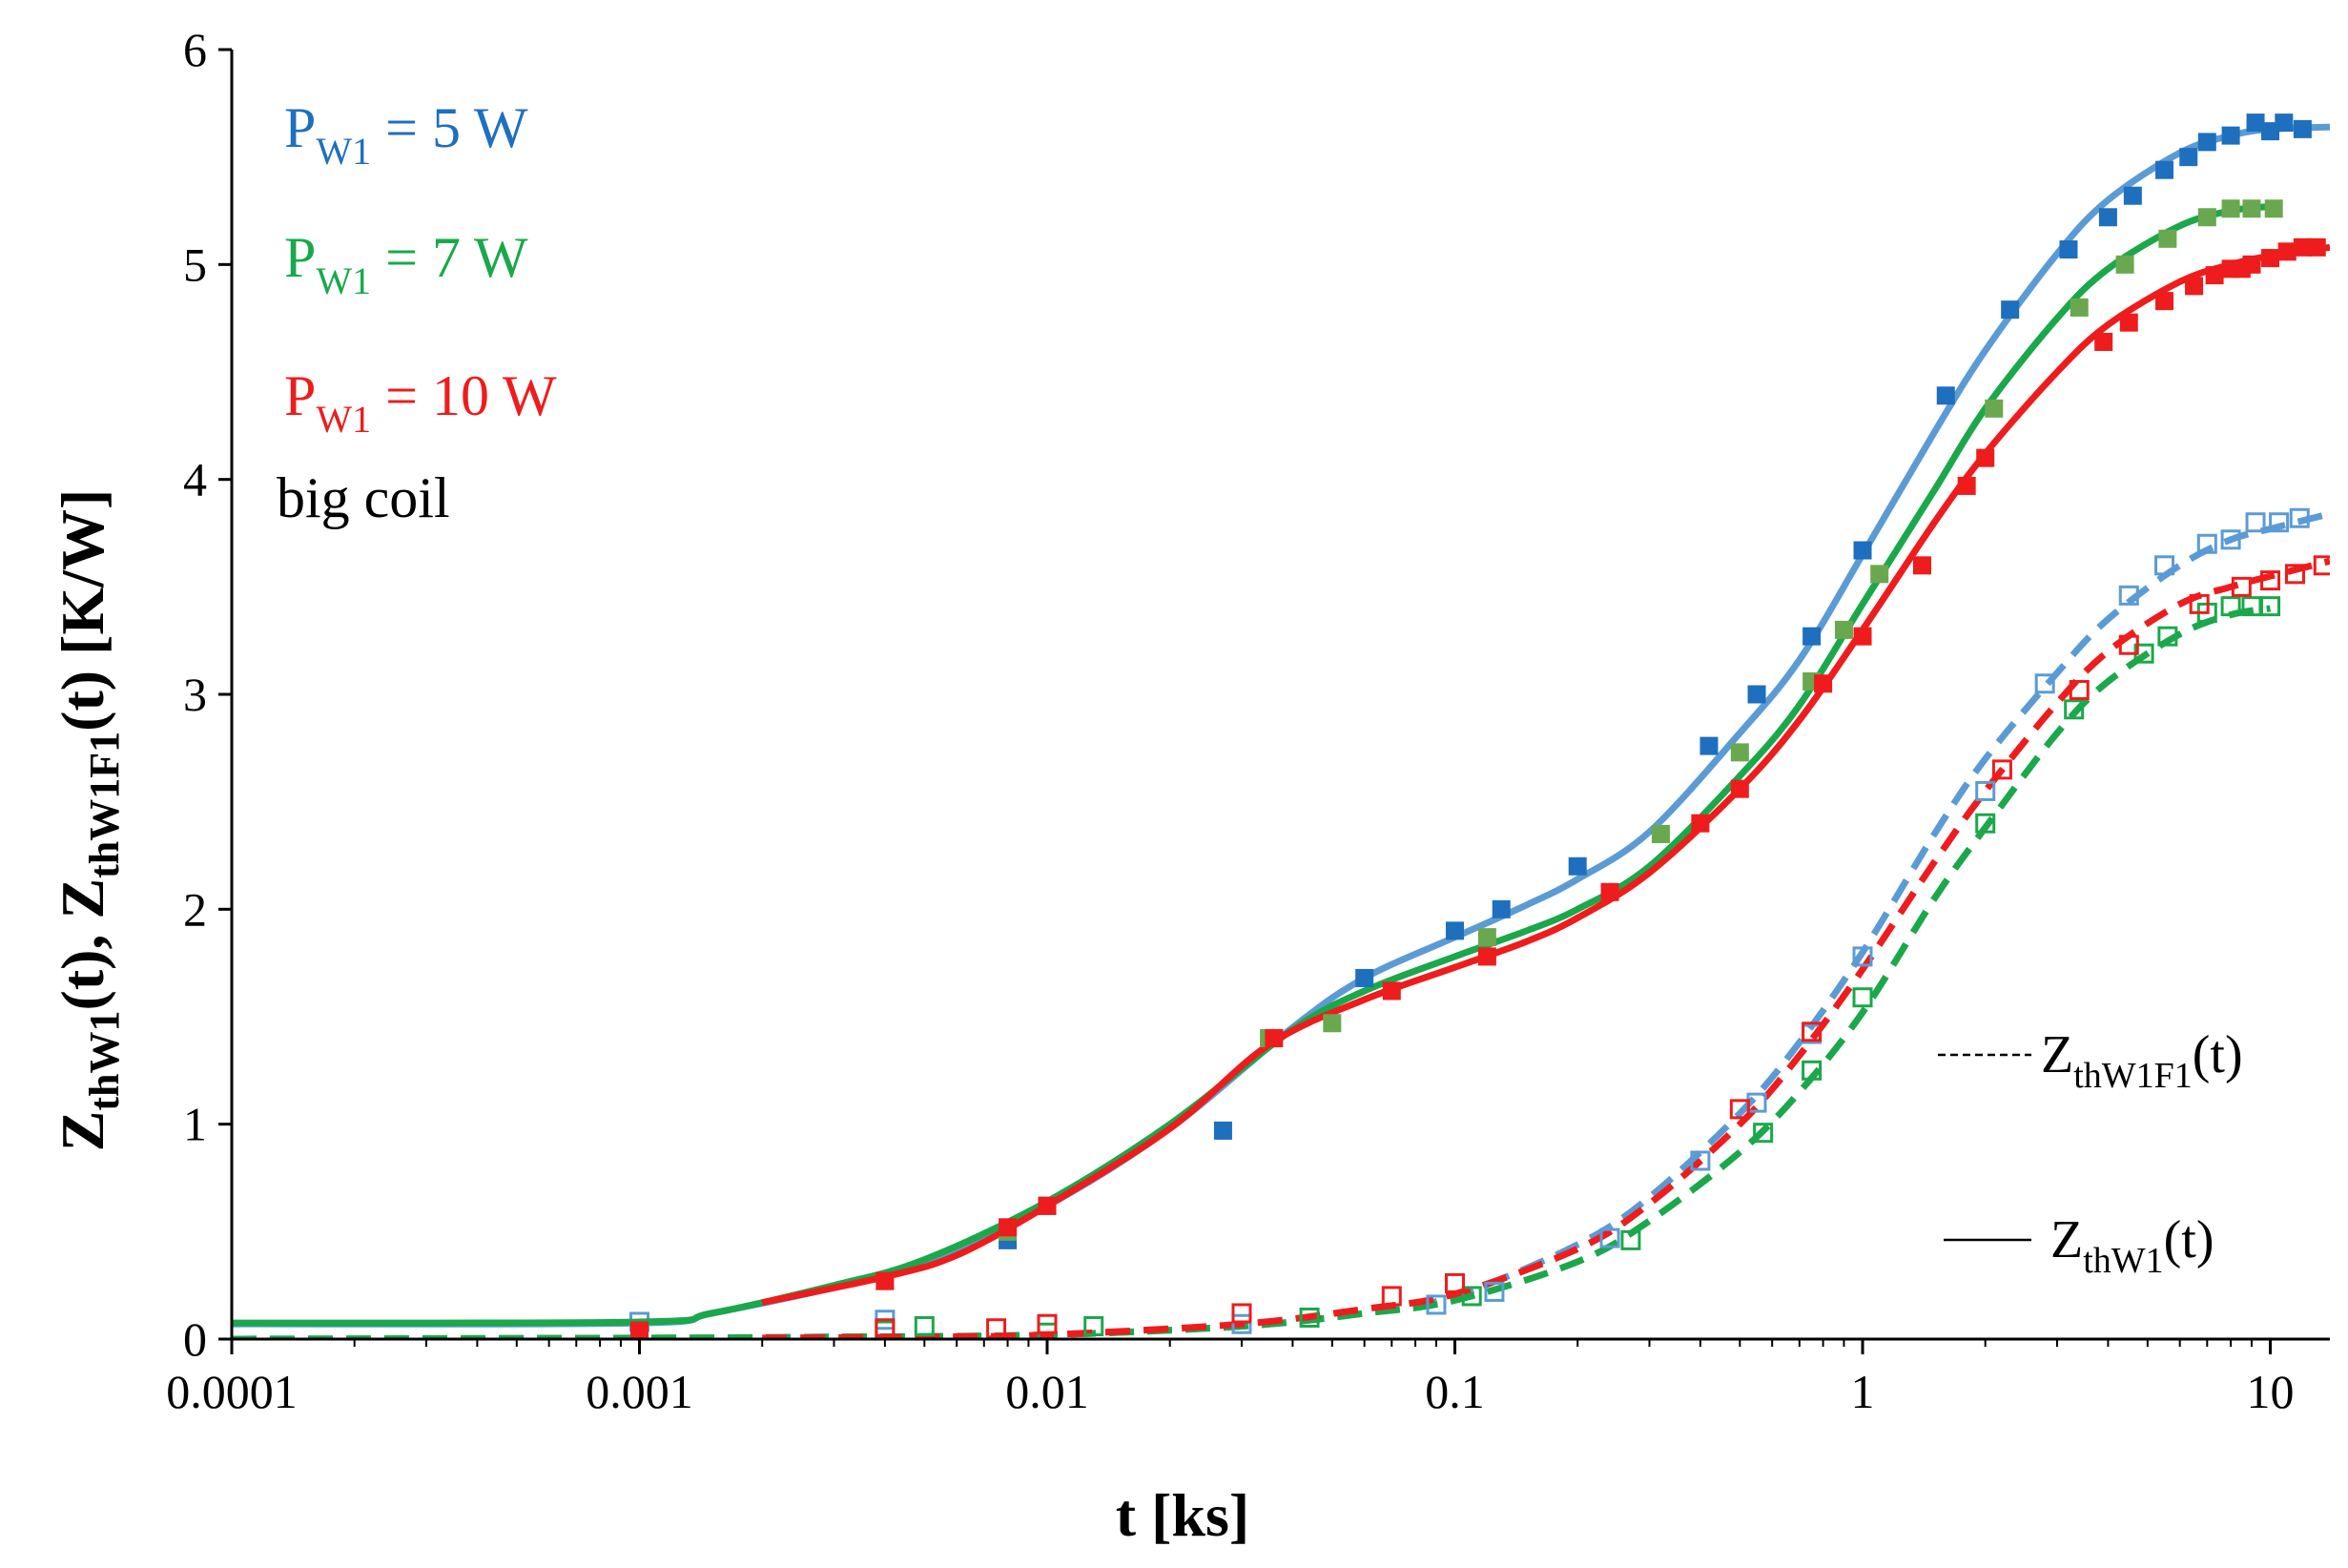  I want to click on x-axis-title: t [ks], so click(1182, 1515).